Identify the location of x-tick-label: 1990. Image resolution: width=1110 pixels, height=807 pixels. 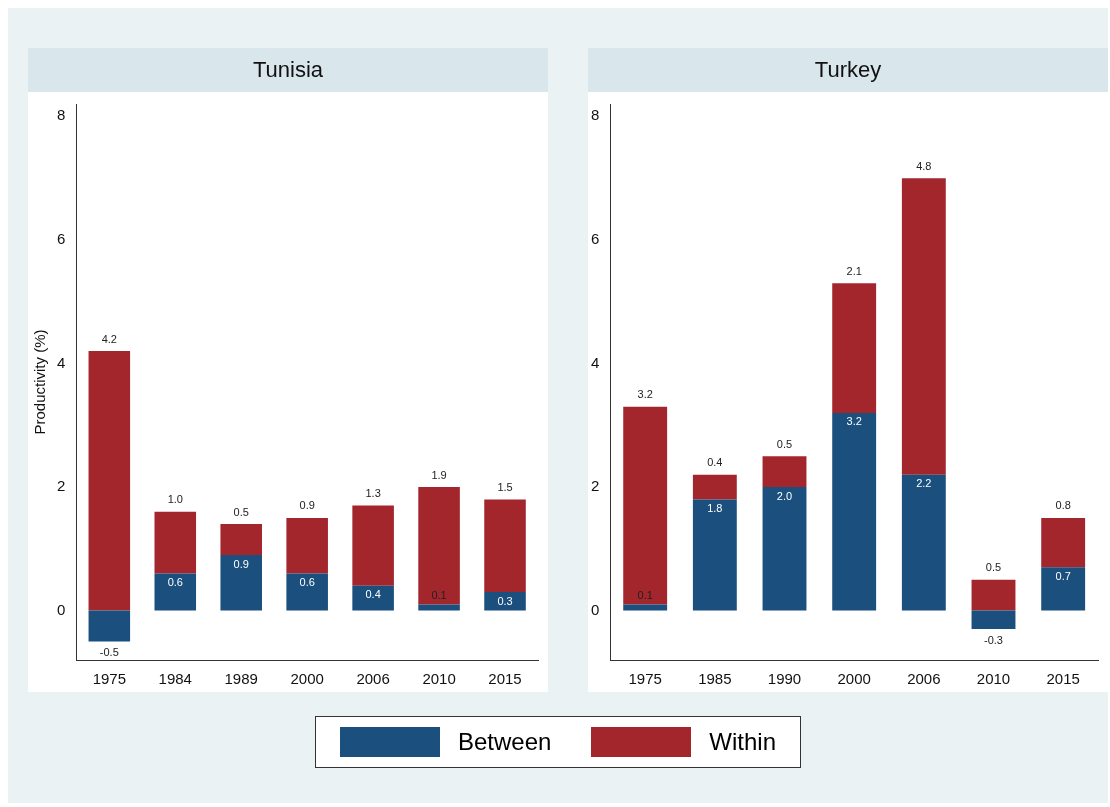
(784, 679).